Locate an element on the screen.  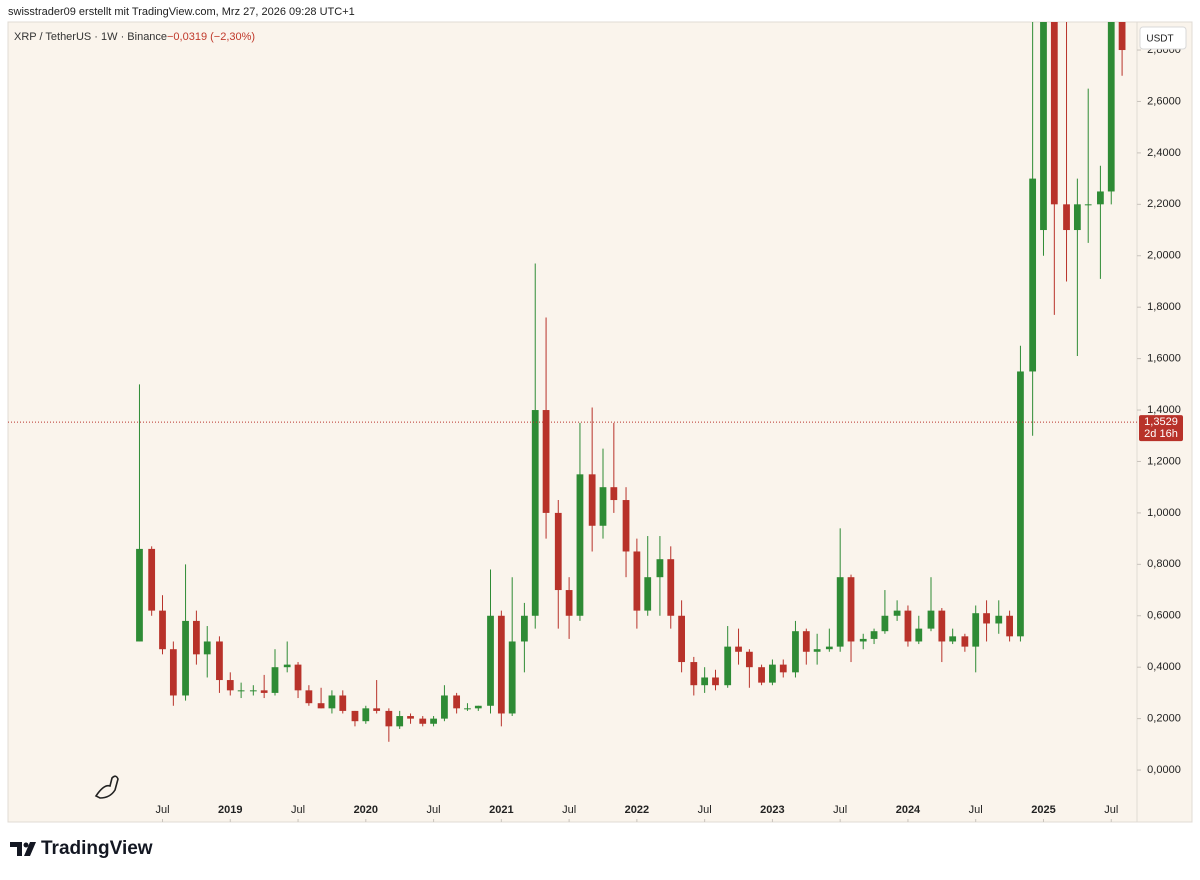
price-change: −0,0319 (−2,30%) is located at coordinates (211, 37).